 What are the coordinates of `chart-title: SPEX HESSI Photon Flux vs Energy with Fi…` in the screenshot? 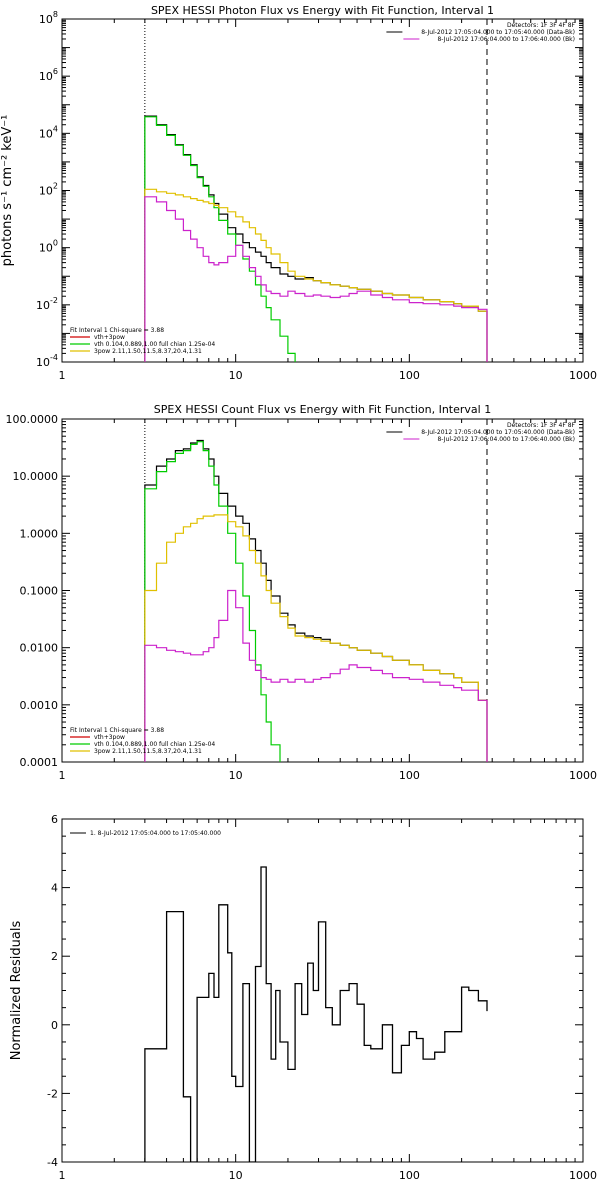 It's located at (322, 10).